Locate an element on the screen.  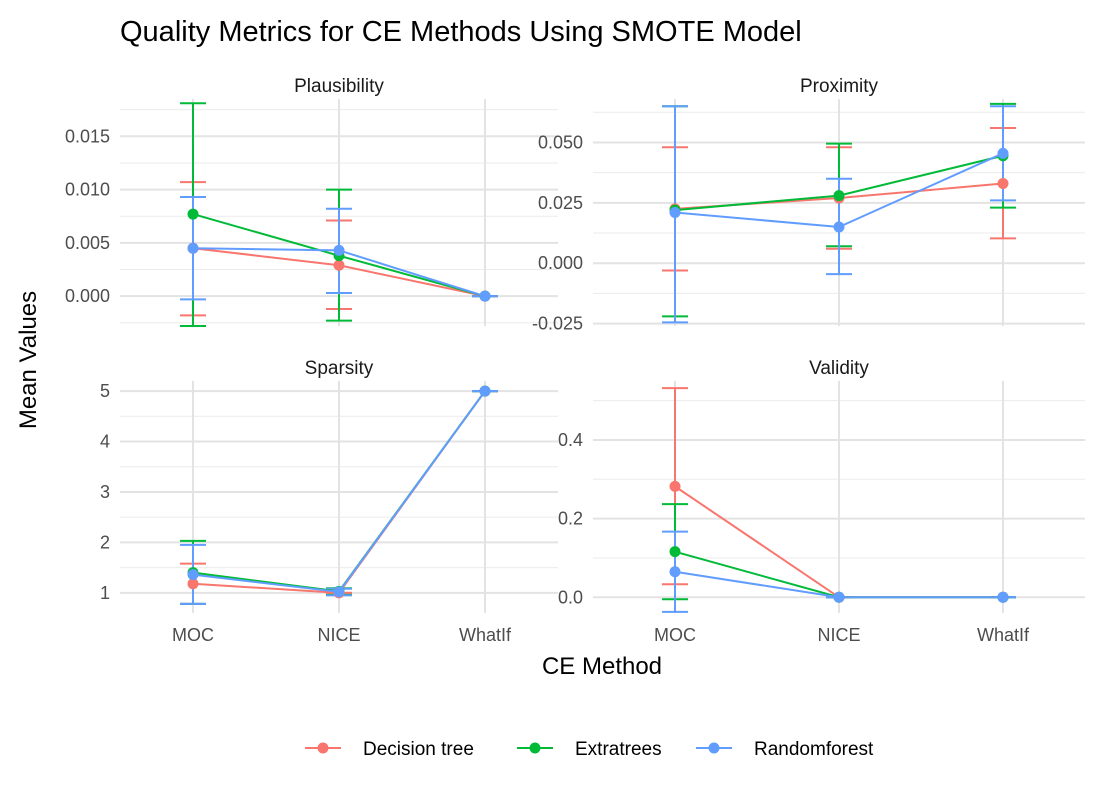
panel-plausibility: 0.000 0.005 0.010 0.015 Plausibility is located at coordinates (311, 201).